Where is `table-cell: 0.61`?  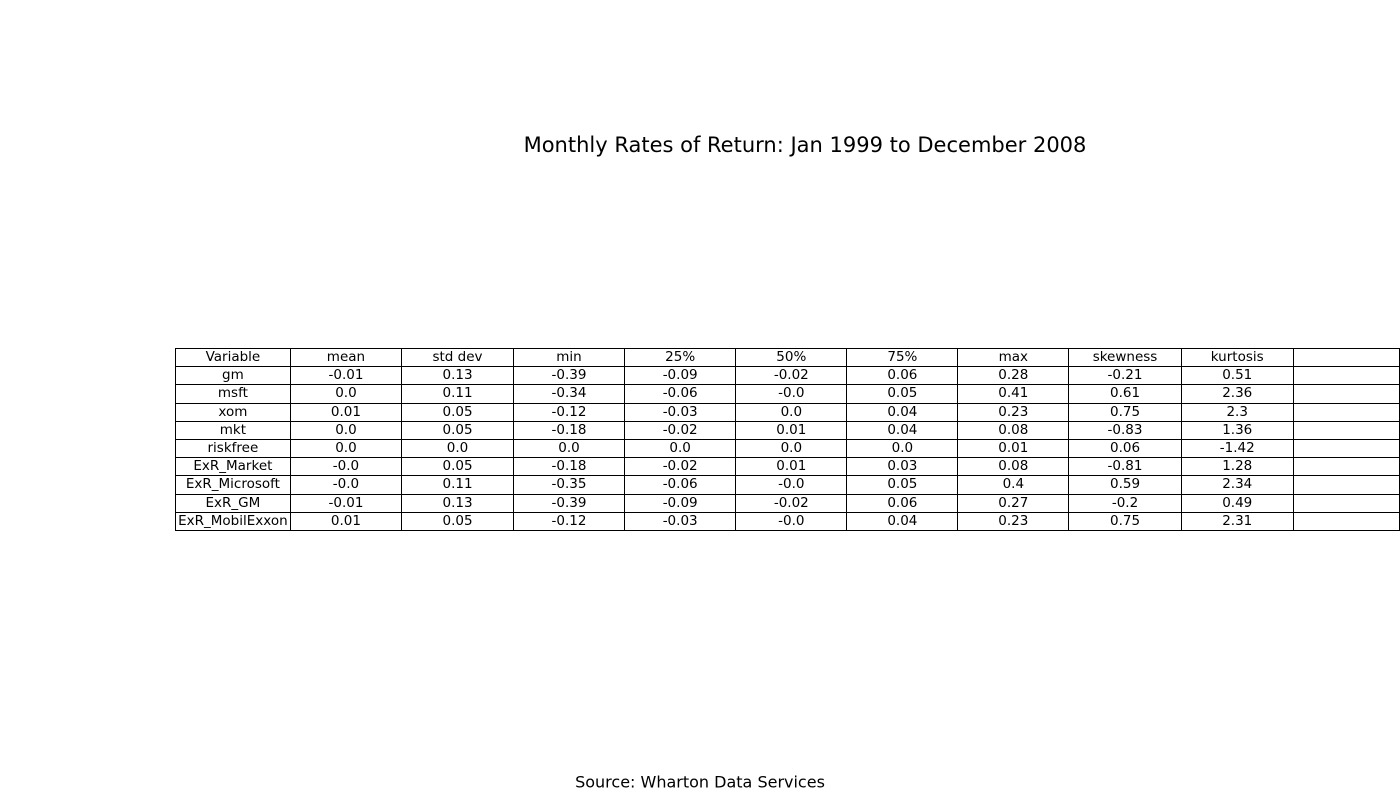
table-cell: 0.61 is located at coordinates (1125, 394).